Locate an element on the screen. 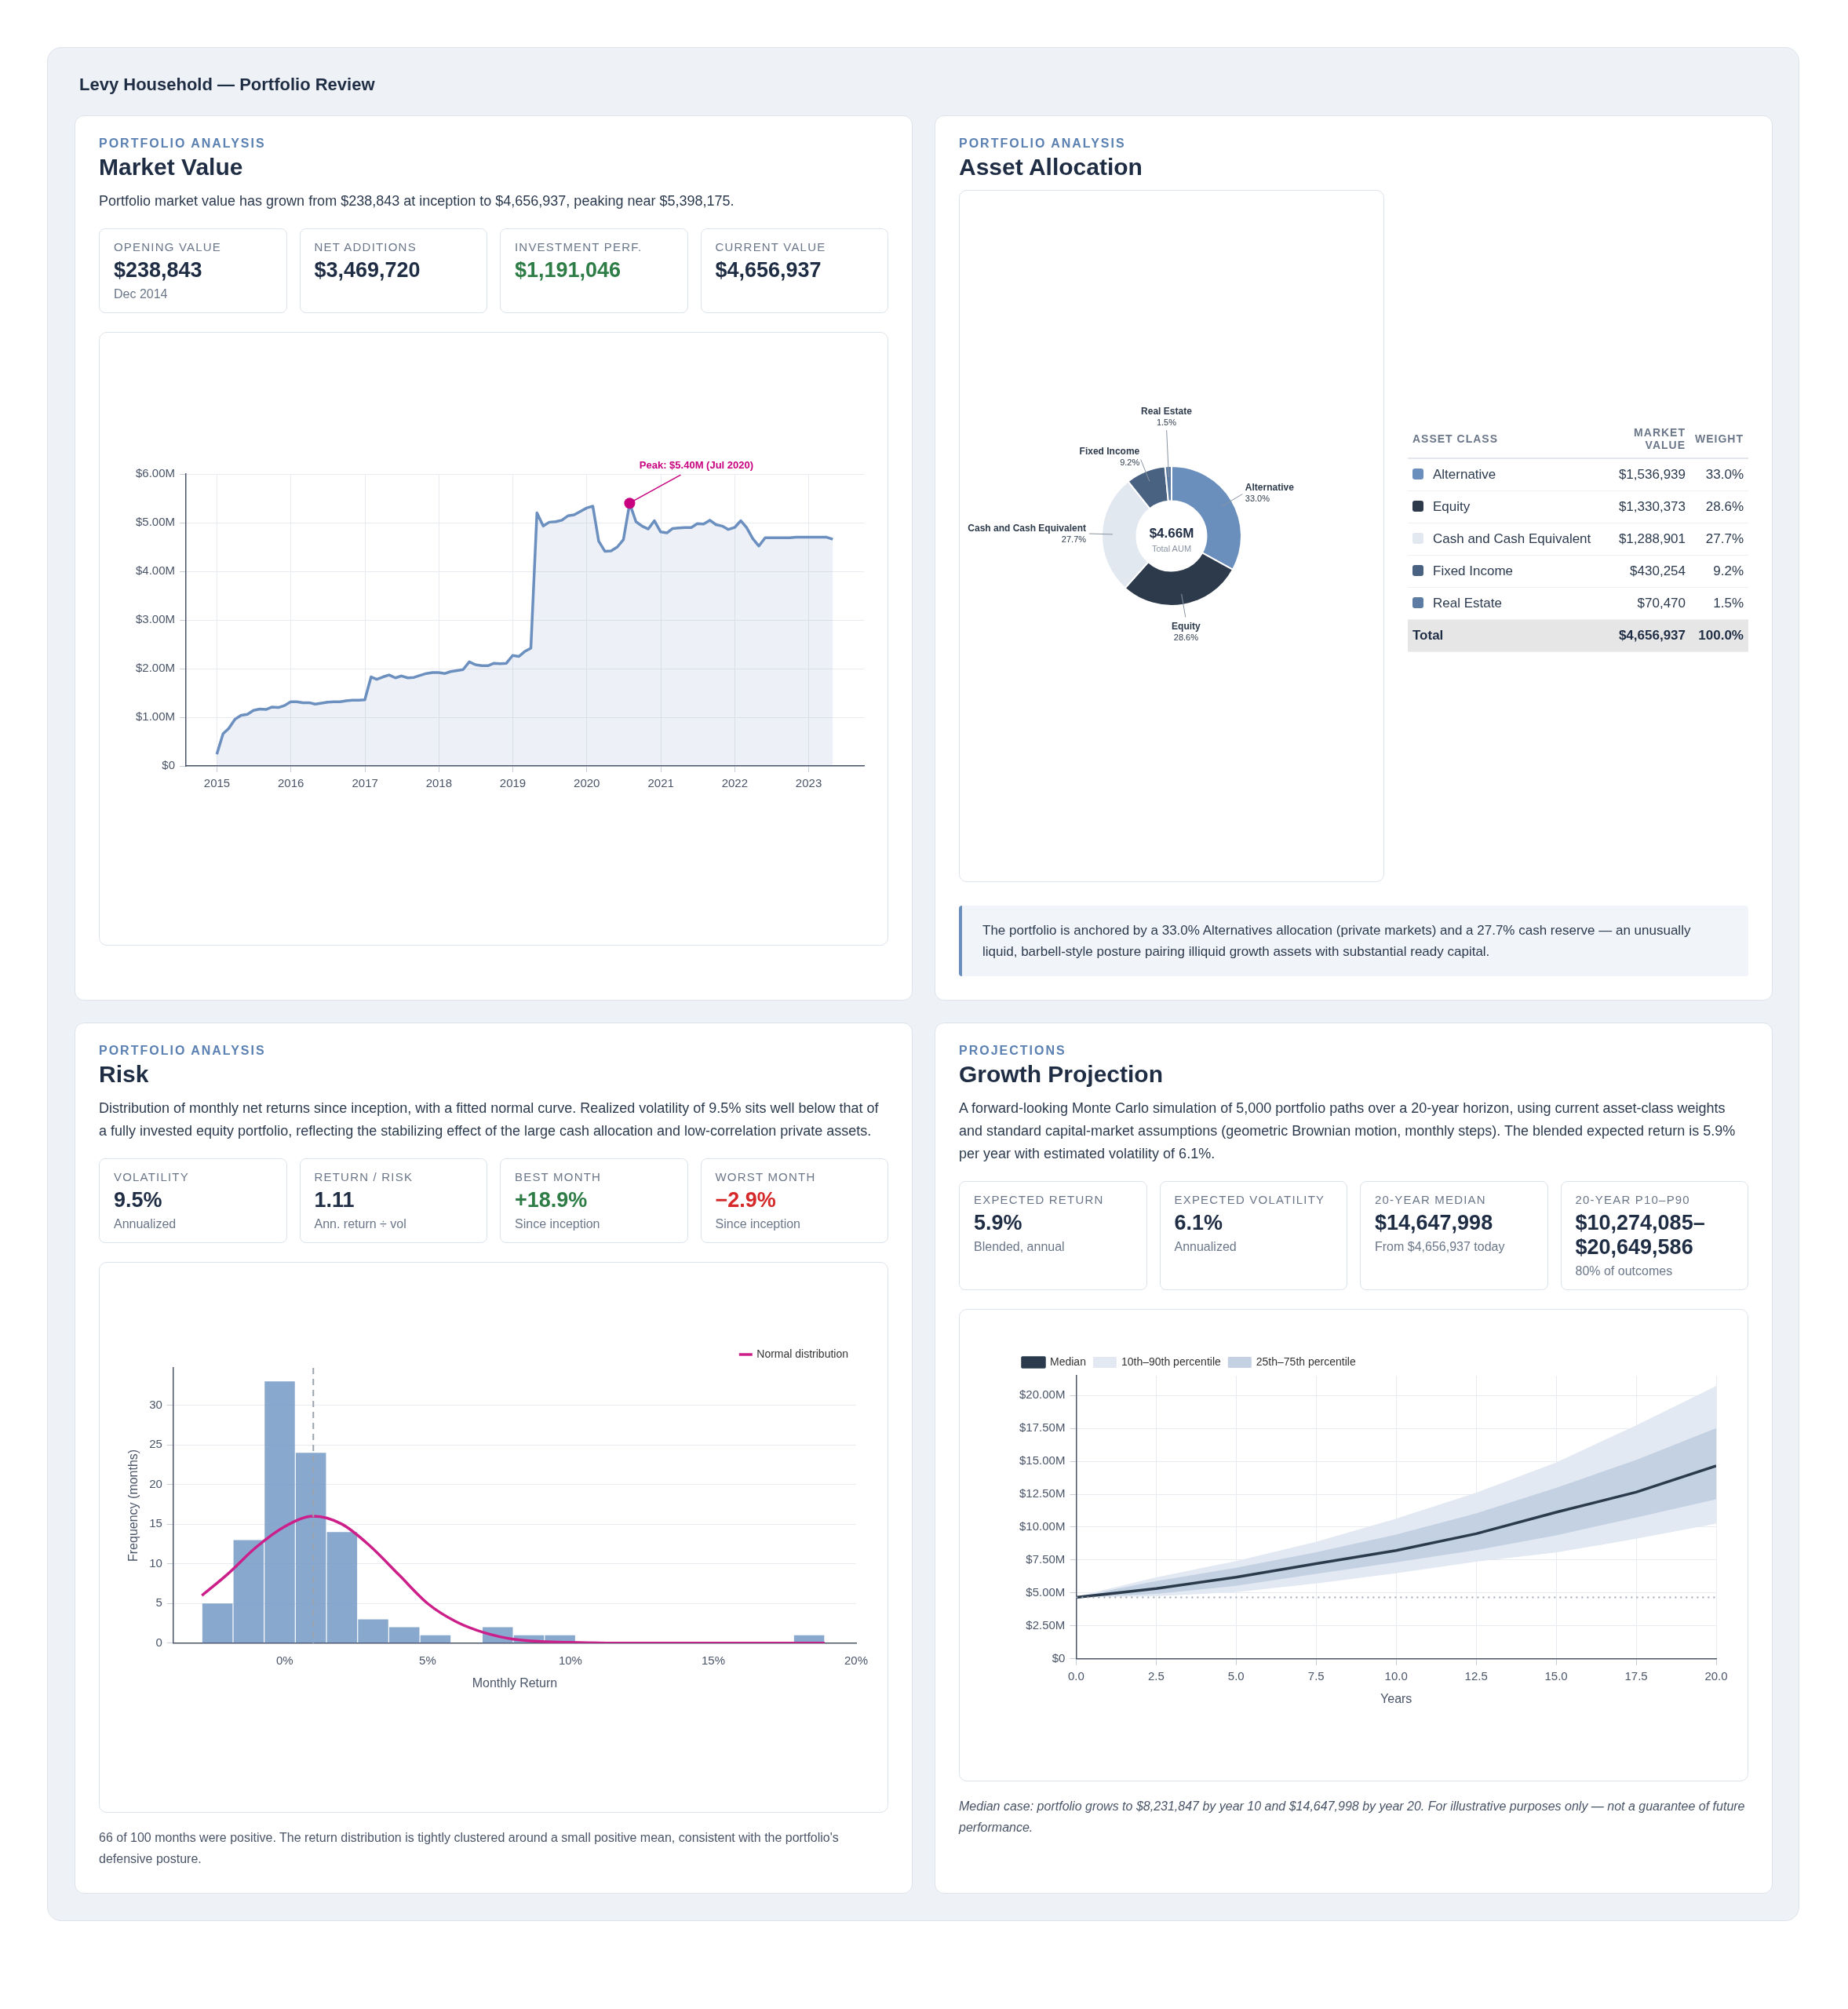  text: 1.5% is located at coordinates (1728, 603).